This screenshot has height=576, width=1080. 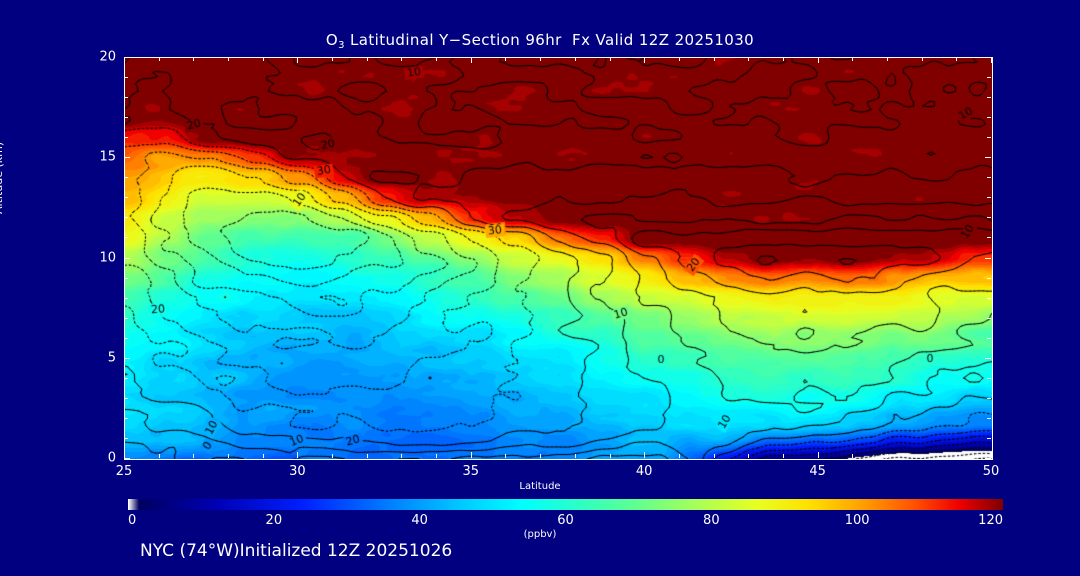 I want to click on colorbar, so click(x=565, y=504).